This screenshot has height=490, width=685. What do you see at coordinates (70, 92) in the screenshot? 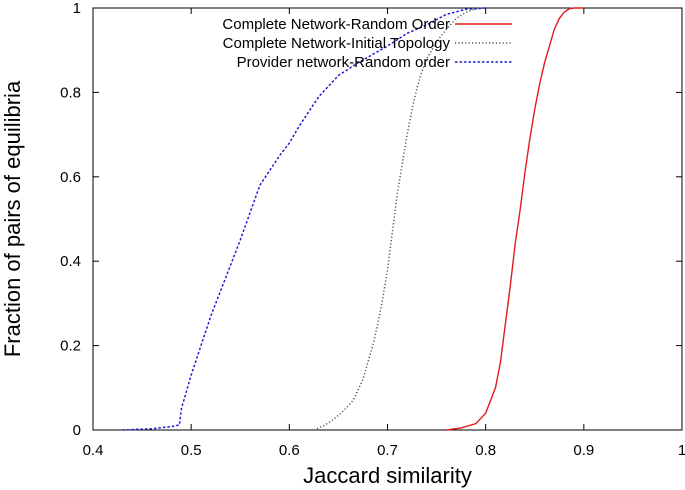
I see `y-tick-label: 0.8` at bounding box center [70, 92].